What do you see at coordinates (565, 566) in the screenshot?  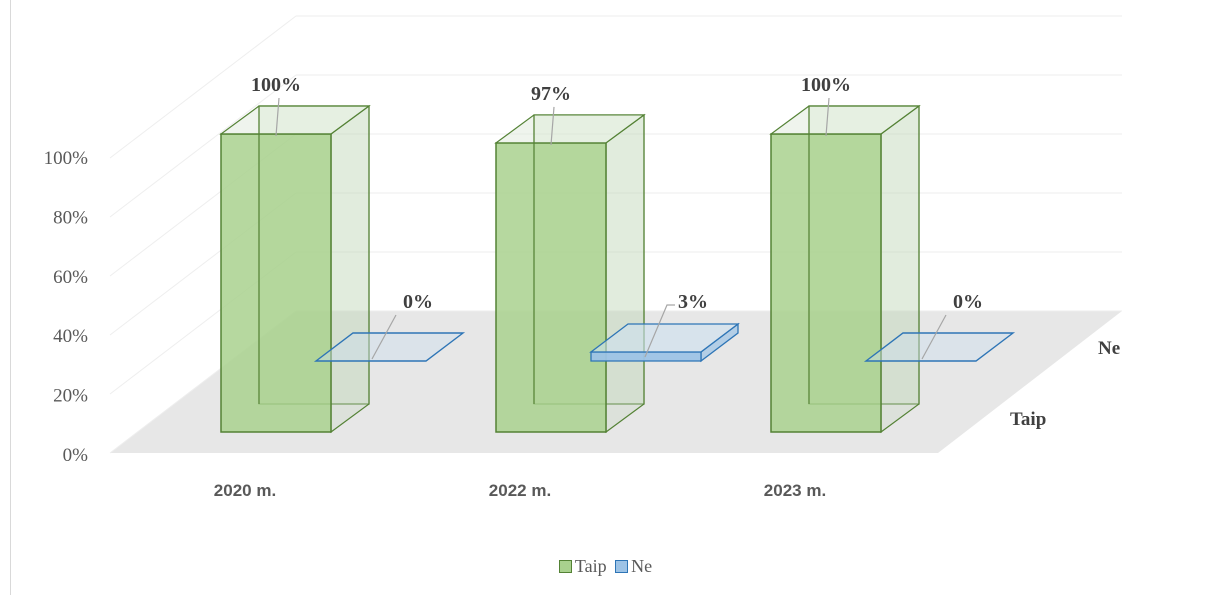 I see `legend-swatch-taip` at bounding box center [565, 566].